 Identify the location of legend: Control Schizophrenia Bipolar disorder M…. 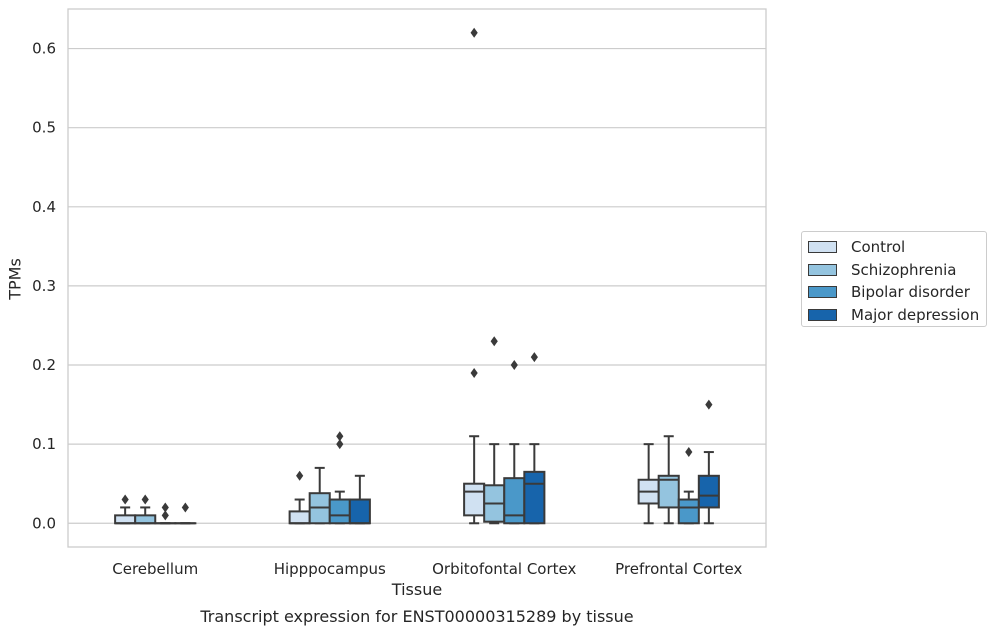
(894, 279).